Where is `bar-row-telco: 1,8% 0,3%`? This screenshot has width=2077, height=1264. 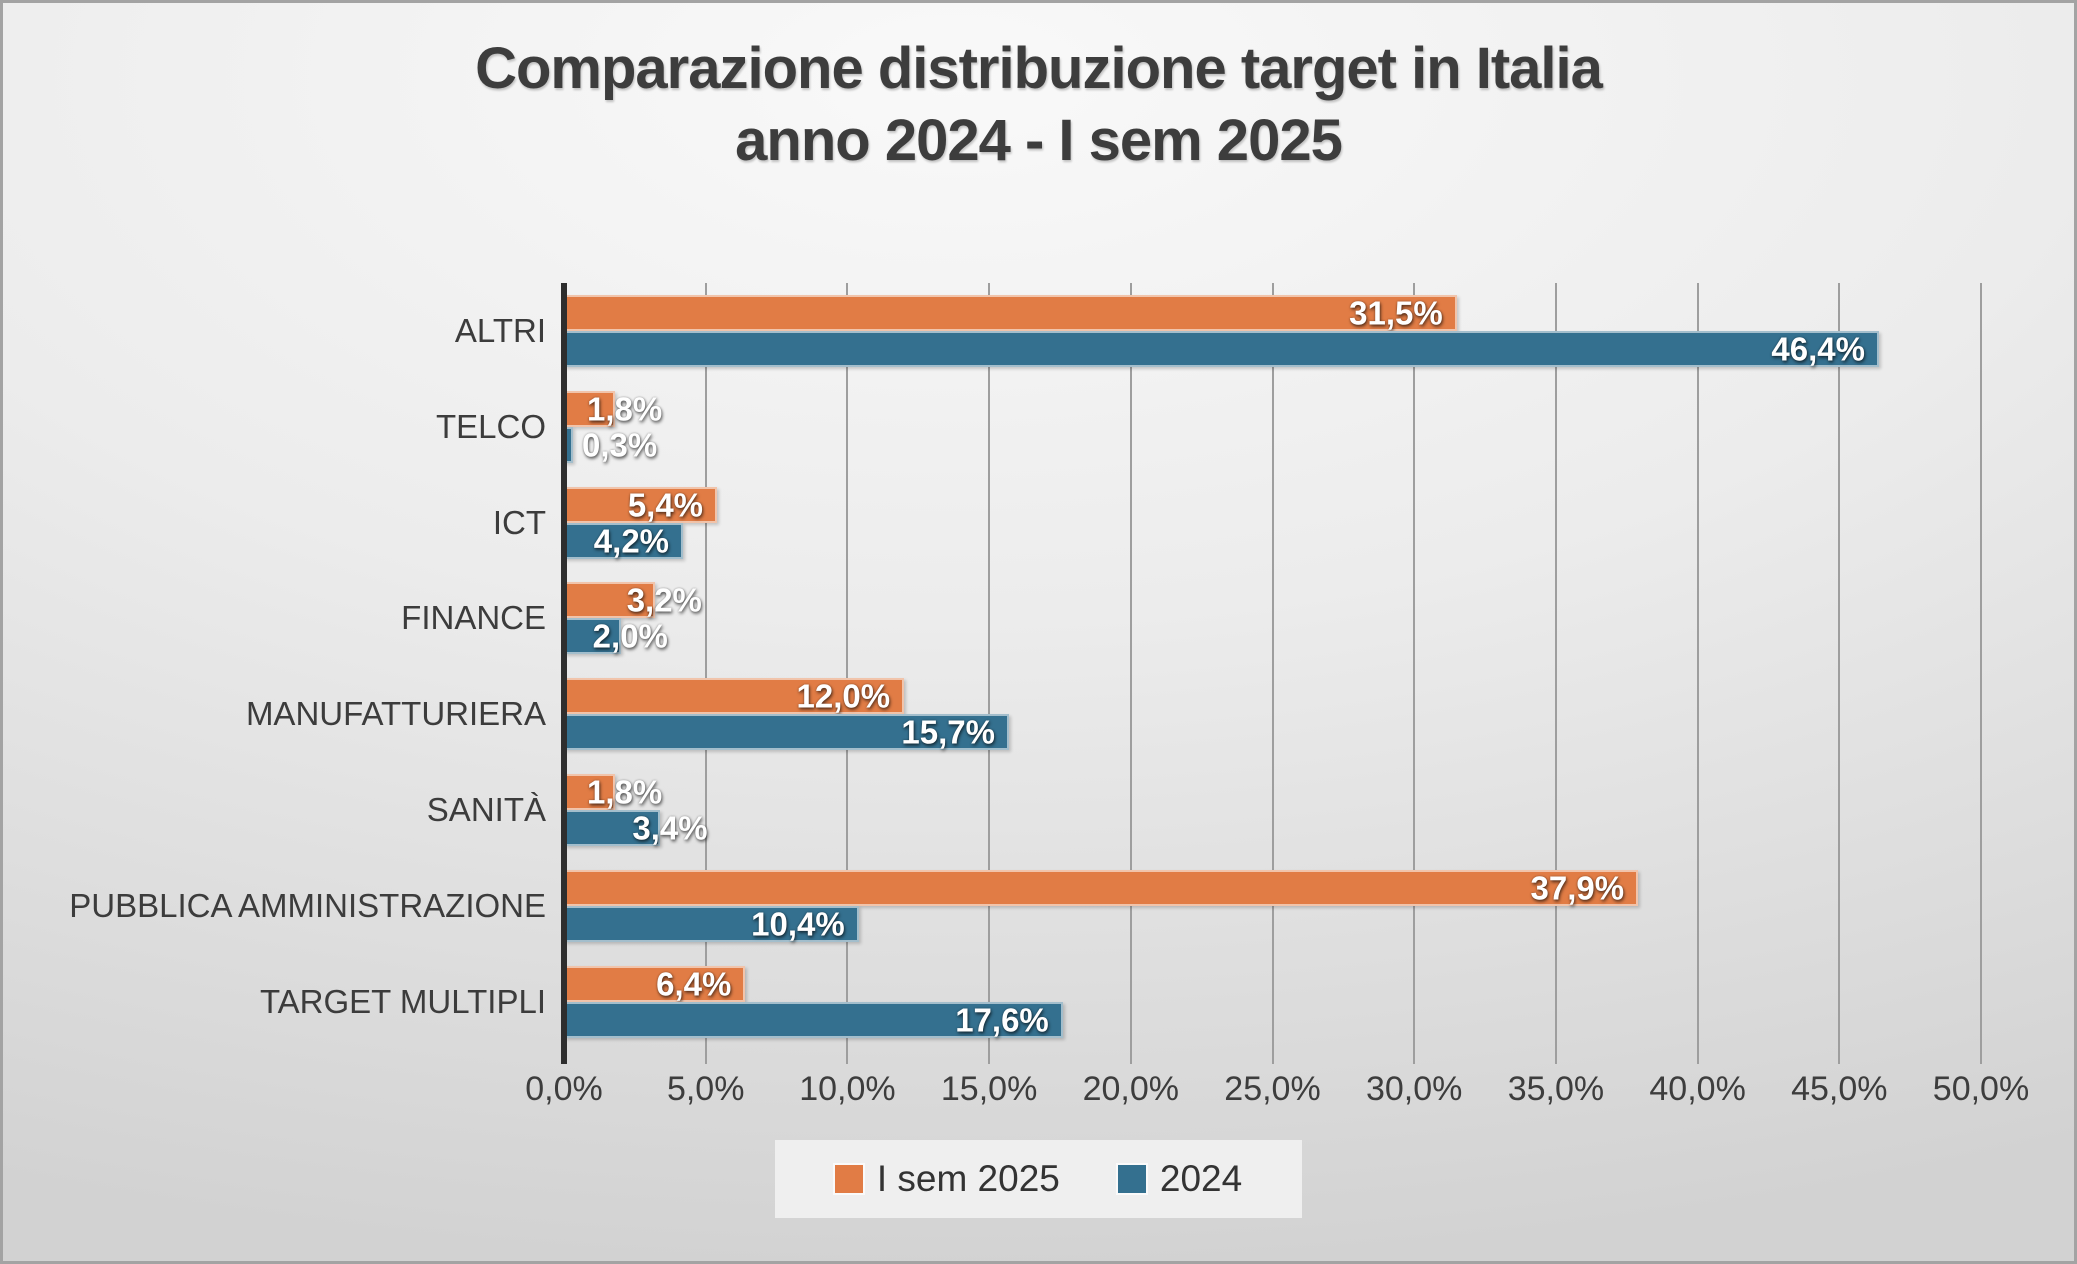
bar-row-telco: 1,8% 0,3% is located at coordinates (1272, 427).